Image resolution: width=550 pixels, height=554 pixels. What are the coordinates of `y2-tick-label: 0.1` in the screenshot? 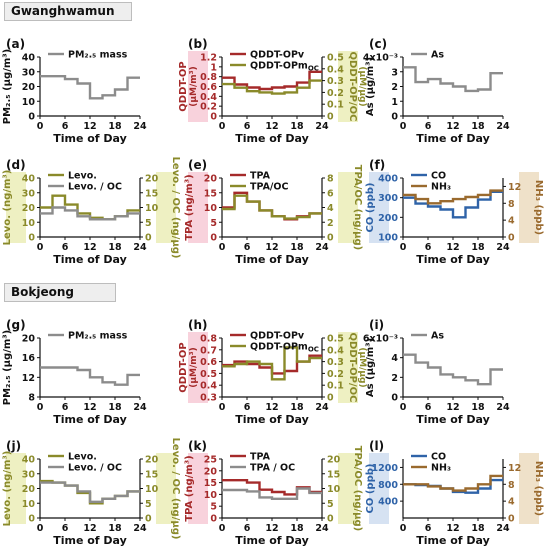 It's located at (335, 386).